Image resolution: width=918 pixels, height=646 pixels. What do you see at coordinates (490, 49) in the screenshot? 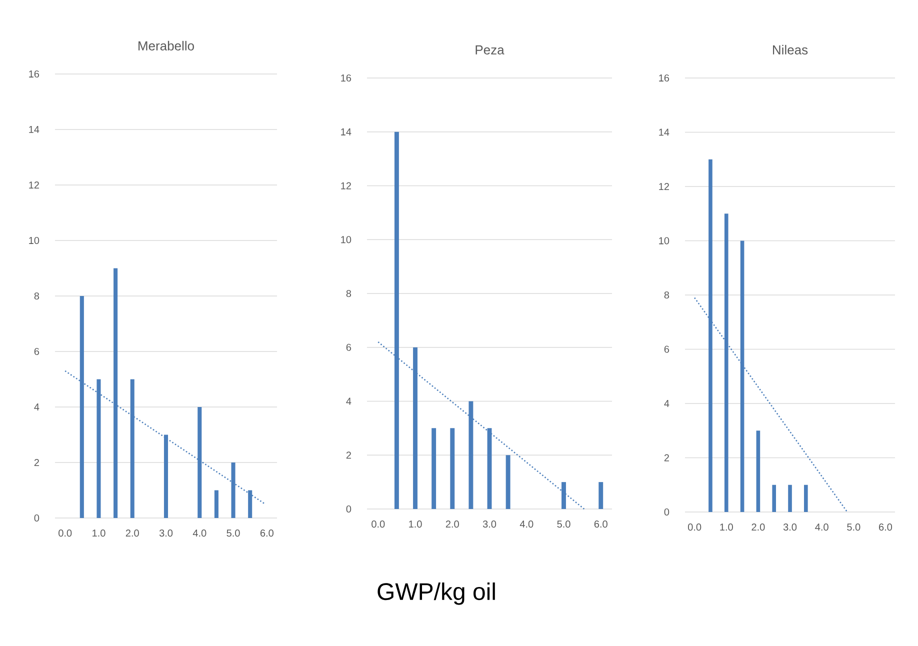
I see `chart-title: Peza` at bounding box center [490, 49].